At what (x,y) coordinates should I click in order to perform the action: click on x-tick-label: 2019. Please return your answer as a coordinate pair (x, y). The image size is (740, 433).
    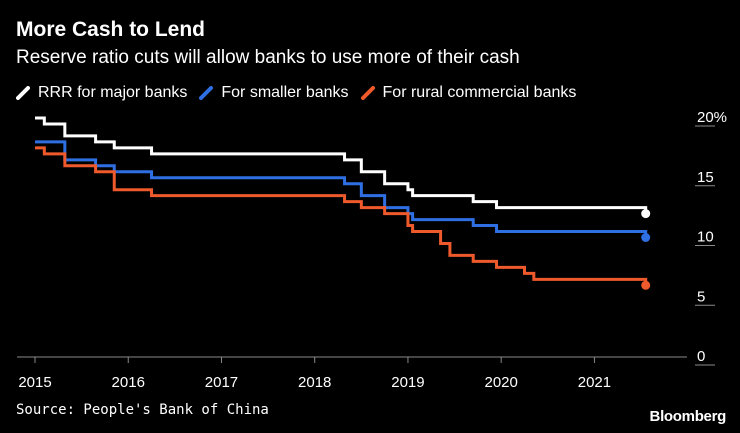
    Looking at the image, I should click on (407, 382).